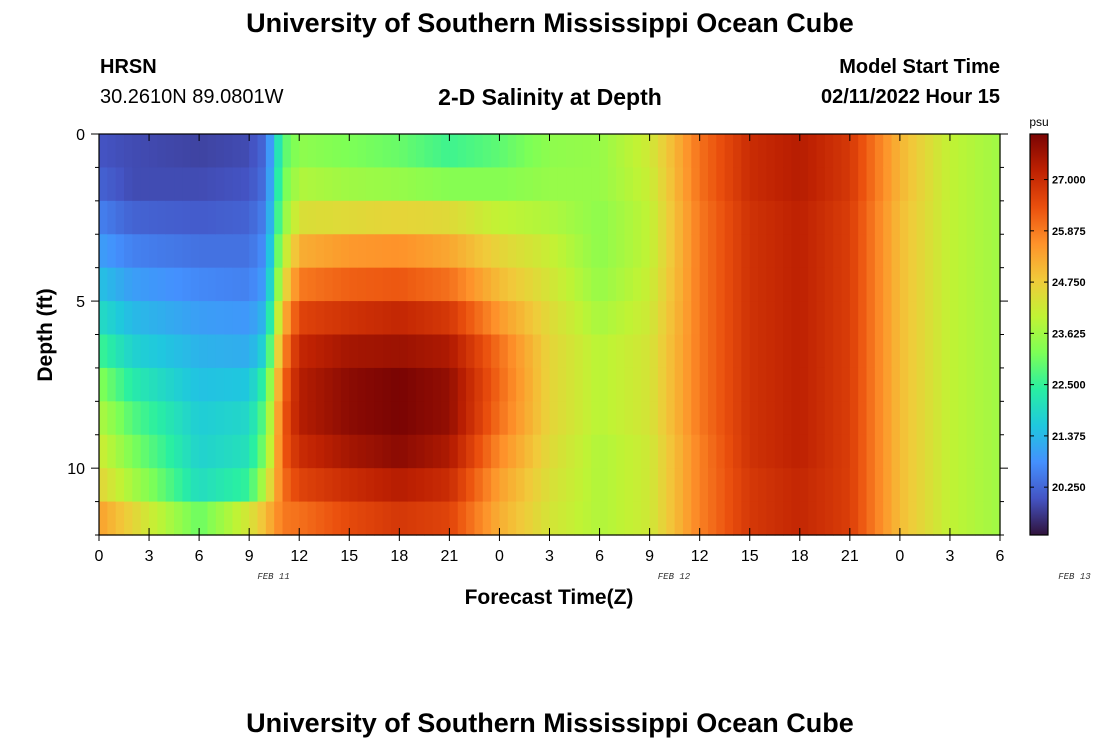 The width and height of the screenshot is (1100, 750). I want to click on x-tick-label: 18, so click(800, 556).